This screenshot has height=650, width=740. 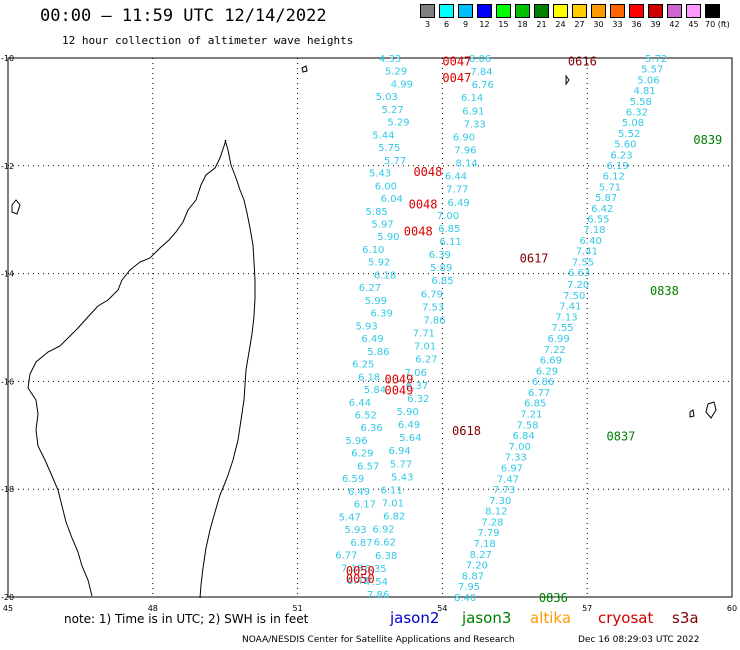 I want to click on wave-height-value: 5.99, so click(x=376, y=301).